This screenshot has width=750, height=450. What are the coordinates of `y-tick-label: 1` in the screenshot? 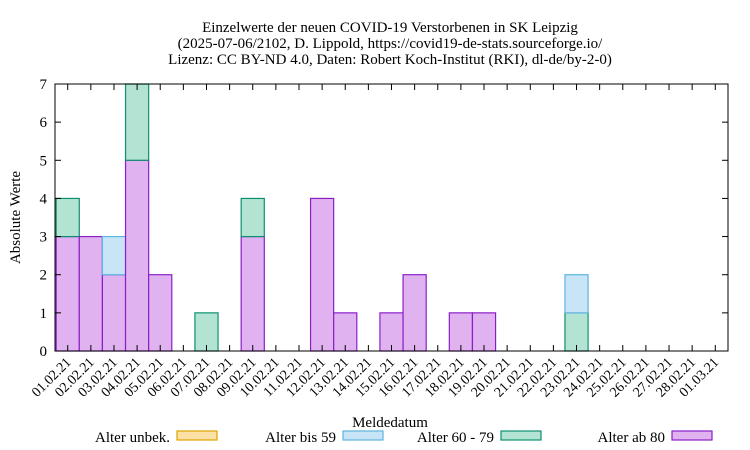 It's located at (44, 314).